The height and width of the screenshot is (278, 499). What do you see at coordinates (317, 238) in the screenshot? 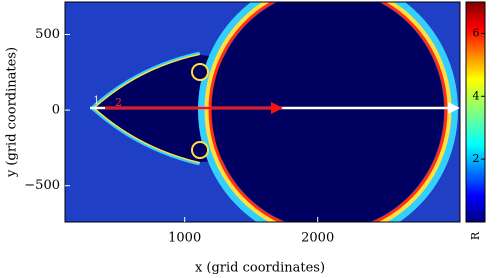
I see `x-tick-label: 2000` at bounding box center [317, 238].